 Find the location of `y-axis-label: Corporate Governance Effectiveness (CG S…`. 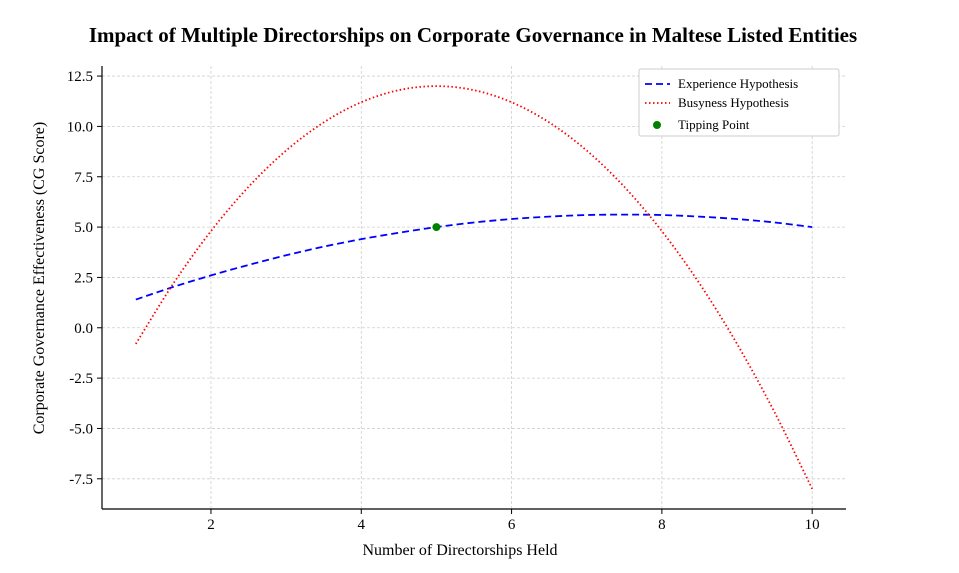

y-axis-label: Corporate Governance Effectiveness (CG S… is located at coordinates (39, 278).